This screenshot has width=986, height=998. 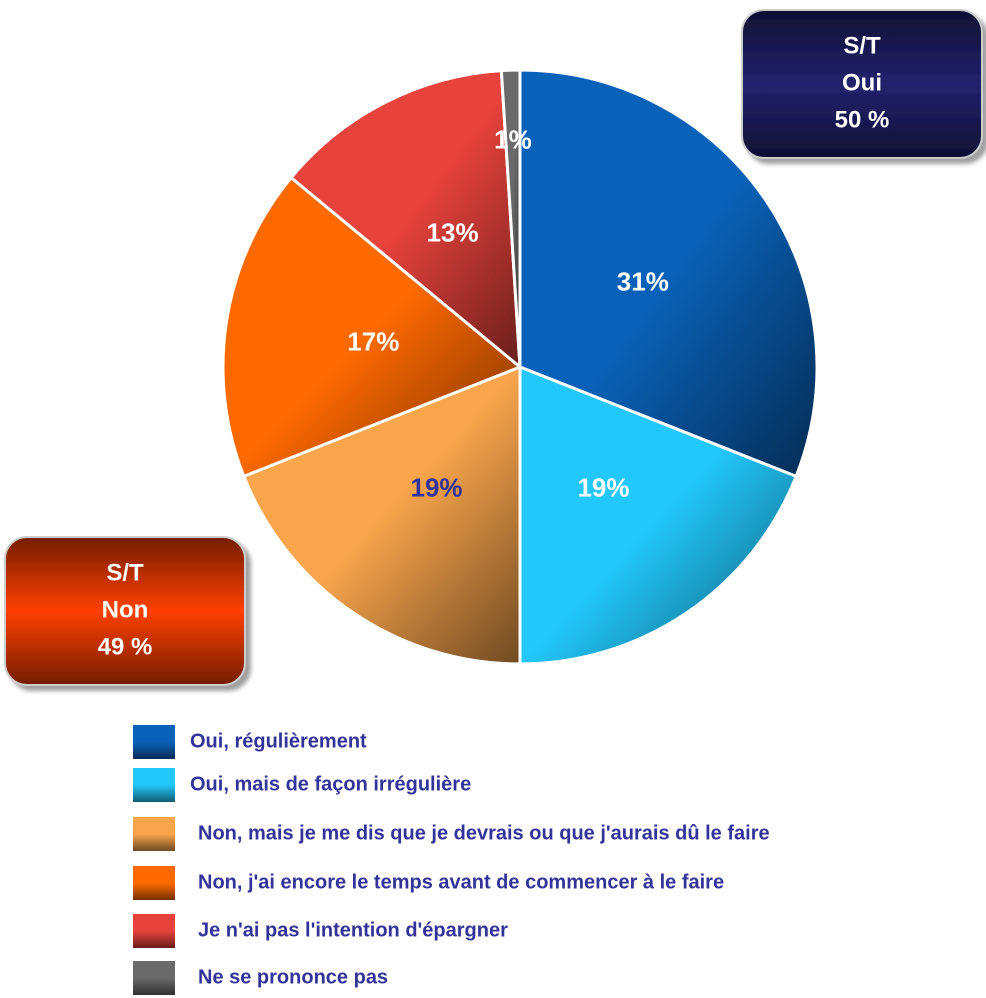 What do you see at coordinates (373, 342) in the screenshot?
I see `data-label: 17%` at bounding box center [373, 342].